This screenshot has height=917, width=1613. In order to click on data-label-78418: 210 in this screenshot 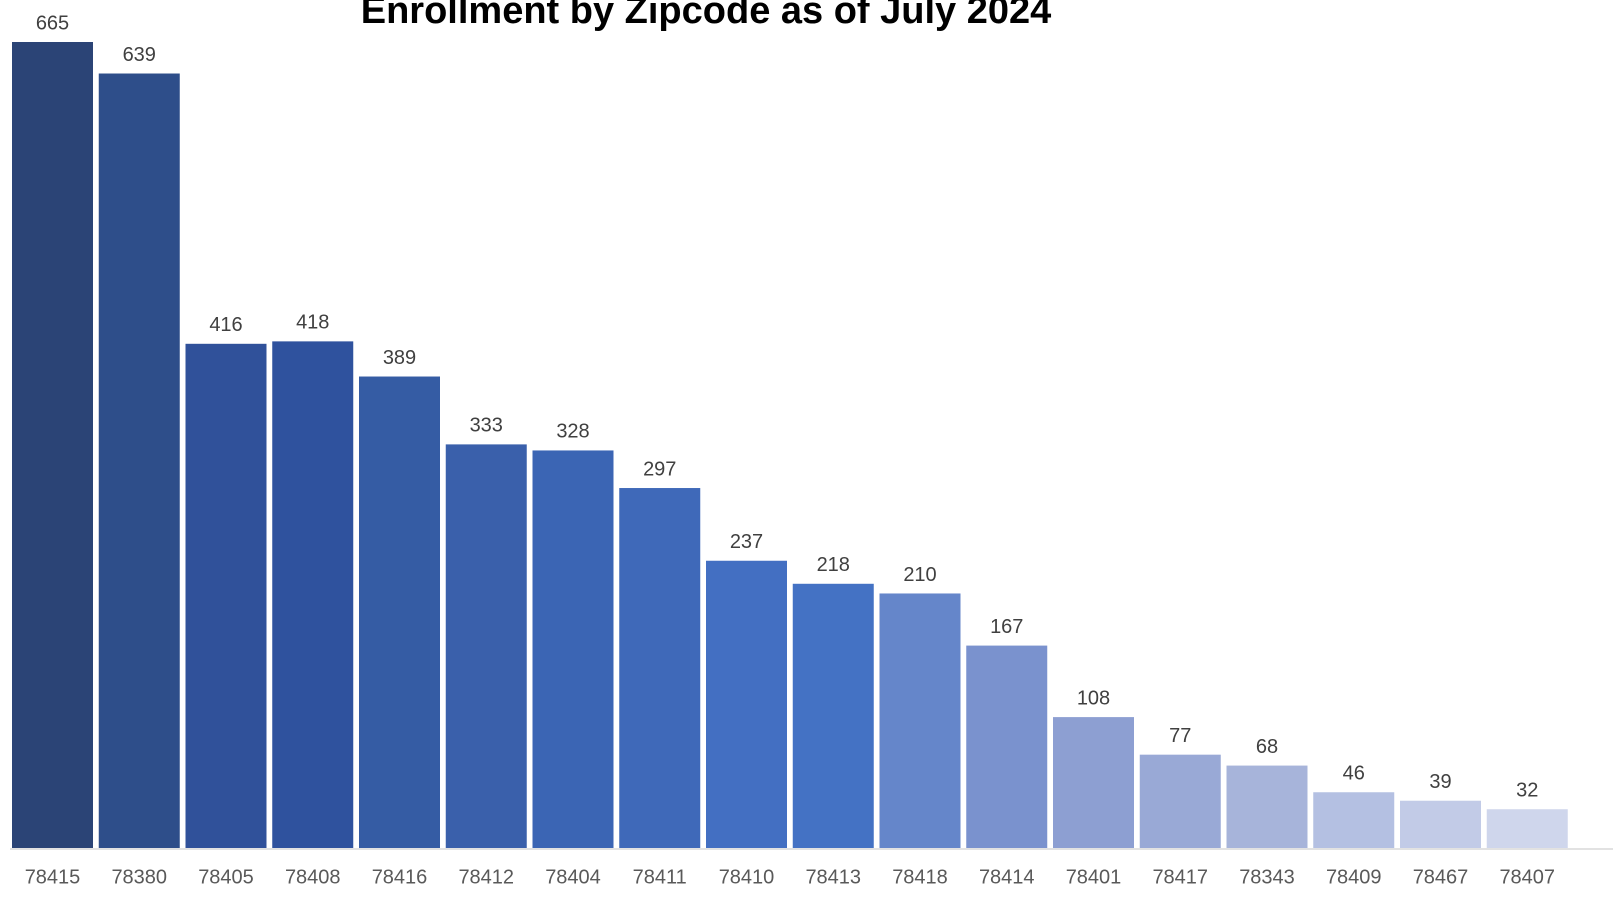, I will do `click(919, 575)`.